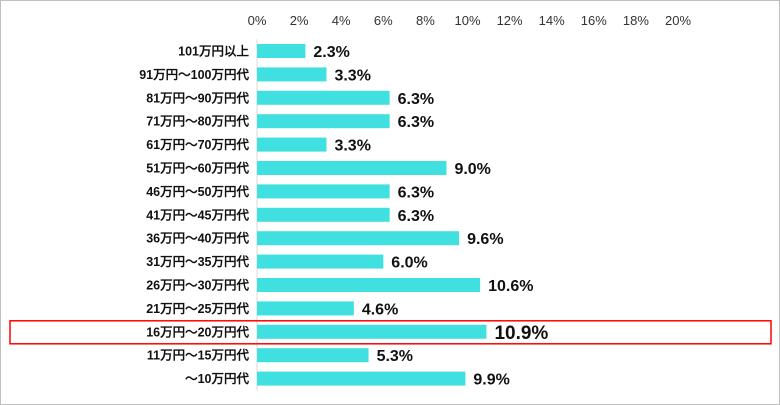 This screenshot has width=780, height=405. What do you see at coordinates (636, 20) in the screenshot?
I see `x-tick-label: 18%` at bounding box center [636, 20].